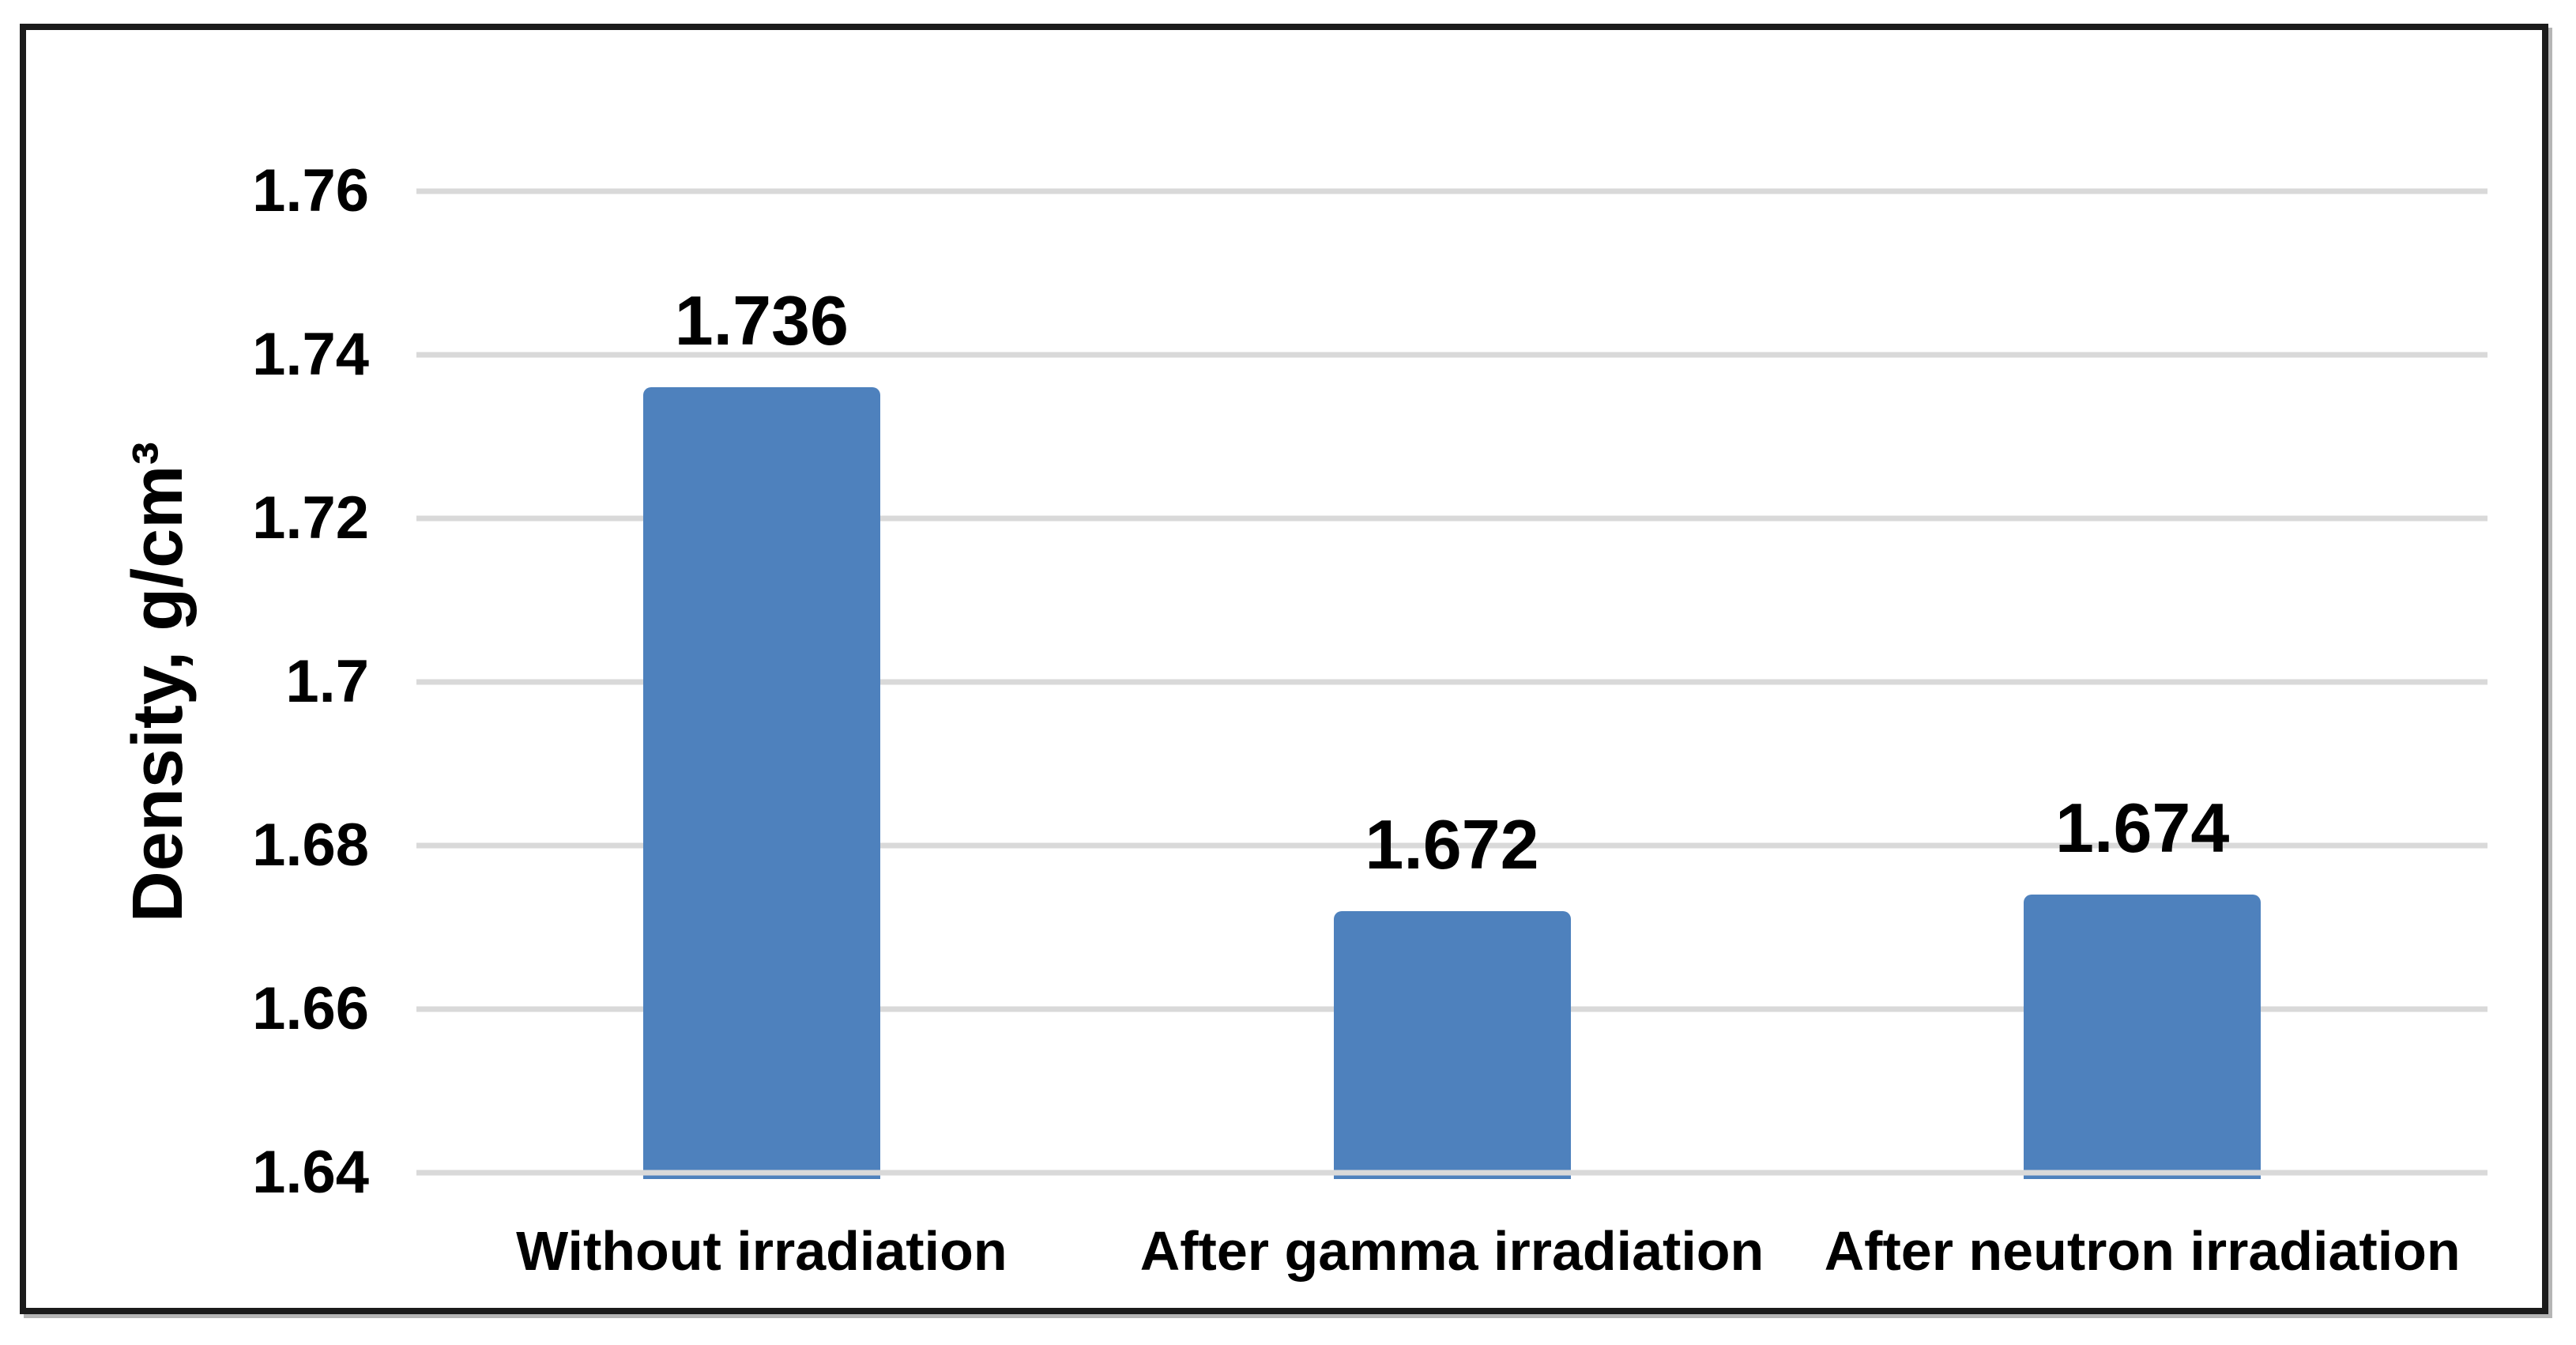 This screenshot has height=1345, width=2576. Describe the element at coordinates (1451, 1251) in the screenshot. I see `x-category-label: After gamma irradiation` at that location.